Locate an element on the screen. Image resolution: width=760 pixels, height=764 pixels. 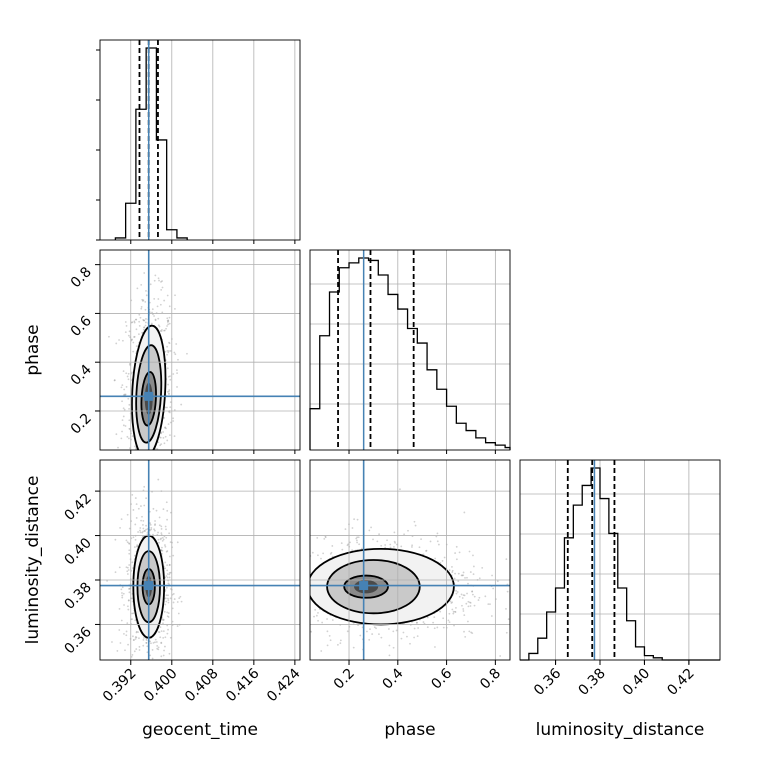
x-tick-label: 0.2 is located at coordinates (344, 679).